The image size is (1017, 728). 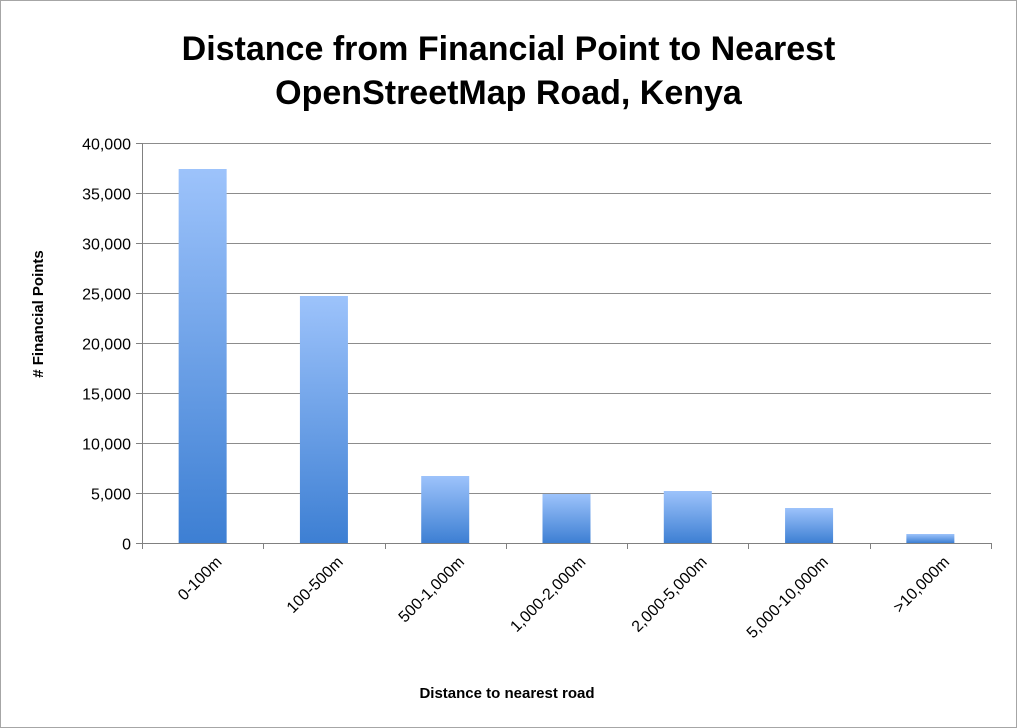 I want to click on y-tick-label: 10,000, so click(x=106, y=445).